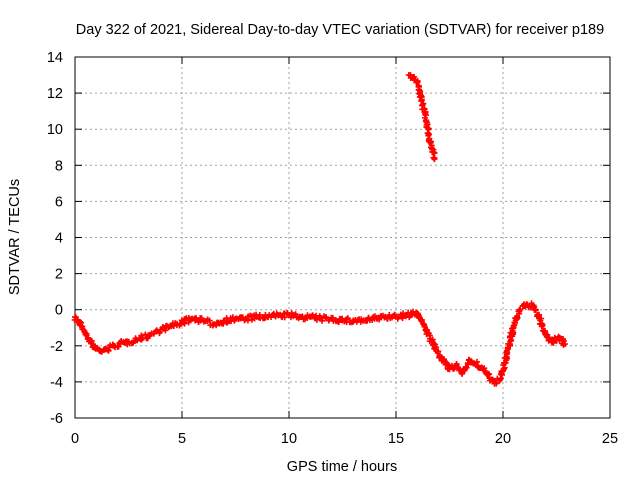 The width and height of the screenshot is (640, 480). Describe the element at coordinates (75, 439) in the screenshot. I see `x-tick-label: 0` at that location.